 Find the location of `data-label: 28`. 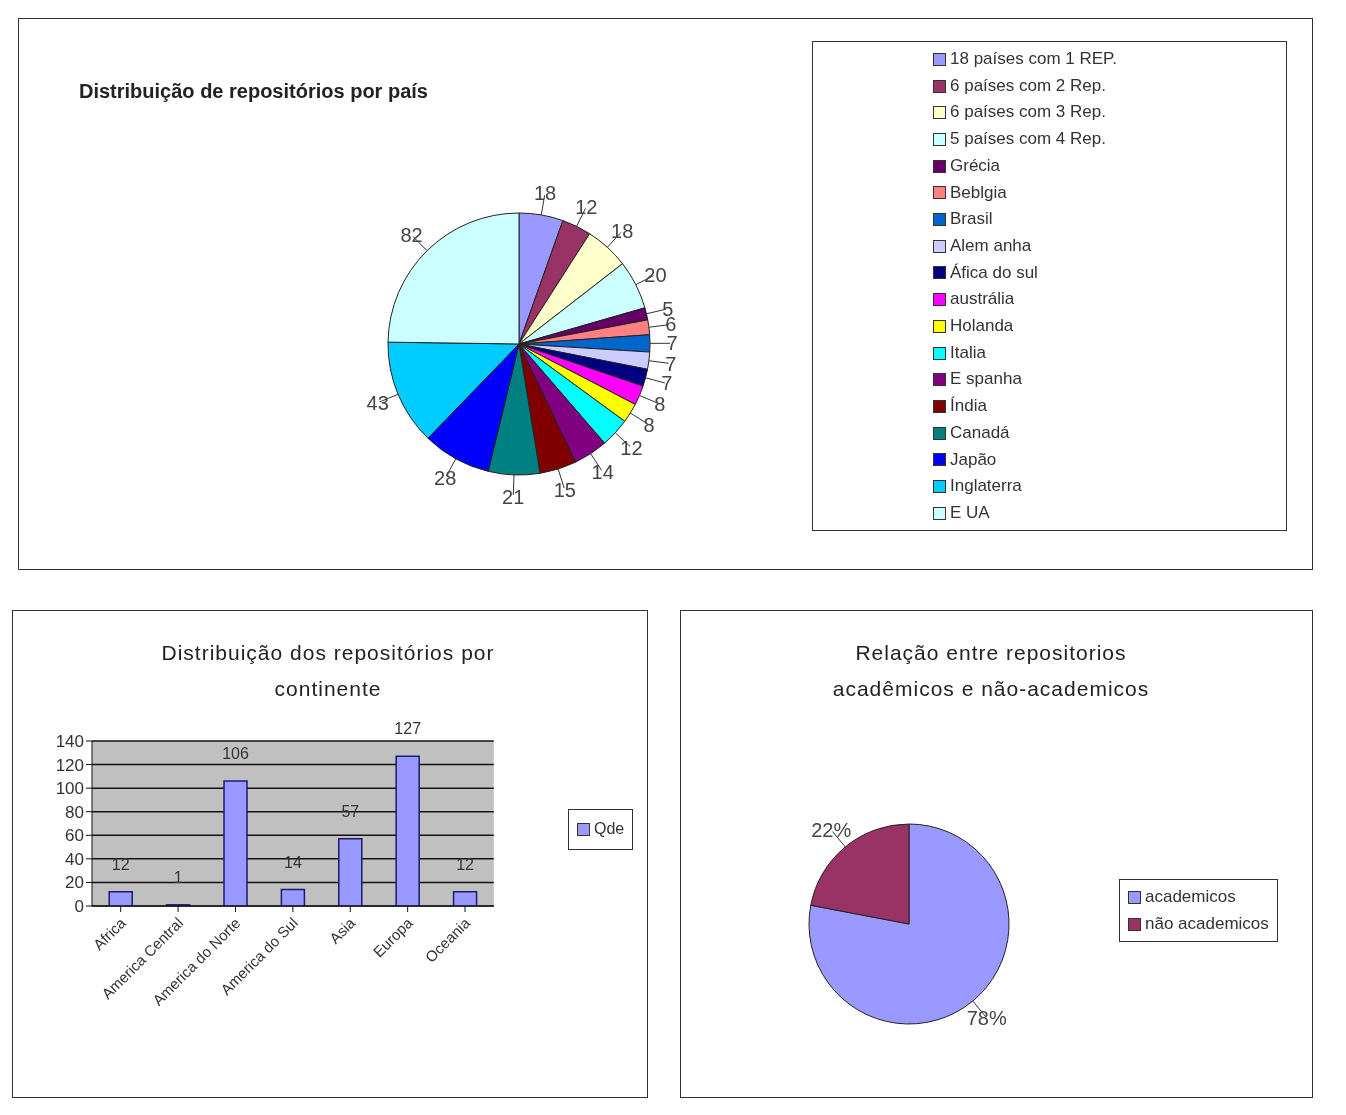

data-label: 28 is located at coordinates (445, 478).